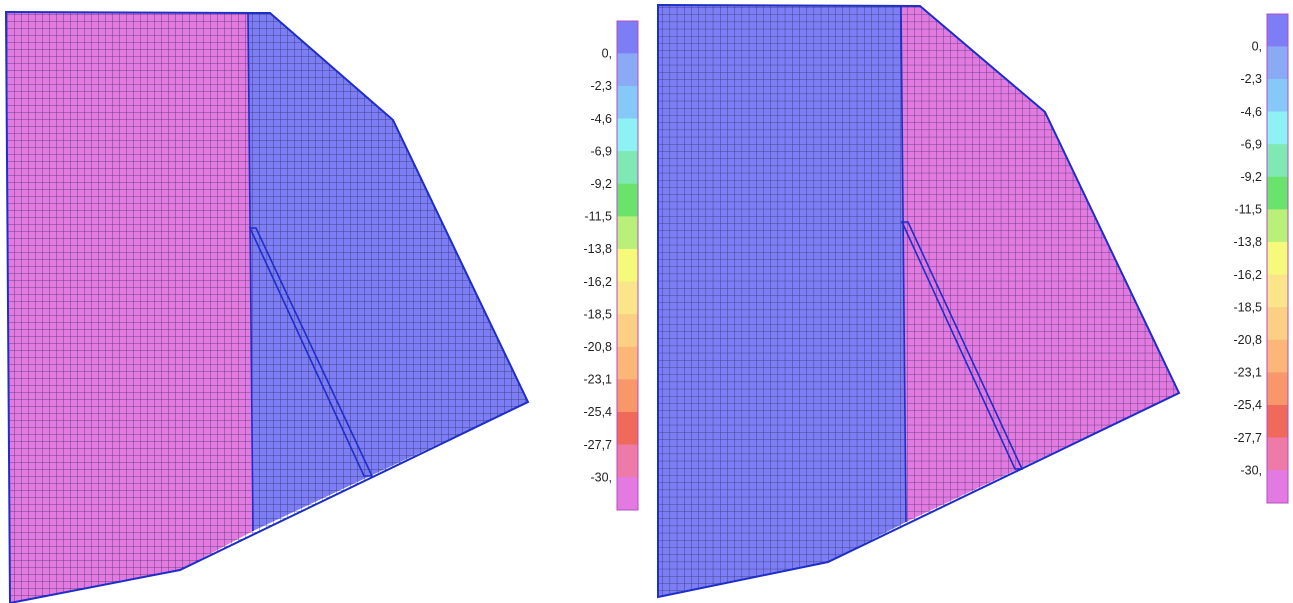 Image resolution: width=1293 pixels, height=603 pixels. What do you see at coordinates (903, 263) in the screenshot?
I see `interface-line-right` at bounding box center [903, 263].